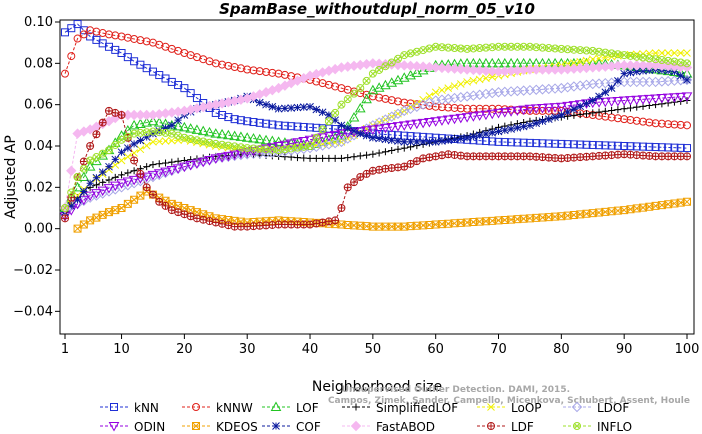 This screenshot has width=702, height=434. What do you see at coordinates (624, 349) in the screenshot?
I see `x-tick-label: 90` at bounding box center [624, 349].